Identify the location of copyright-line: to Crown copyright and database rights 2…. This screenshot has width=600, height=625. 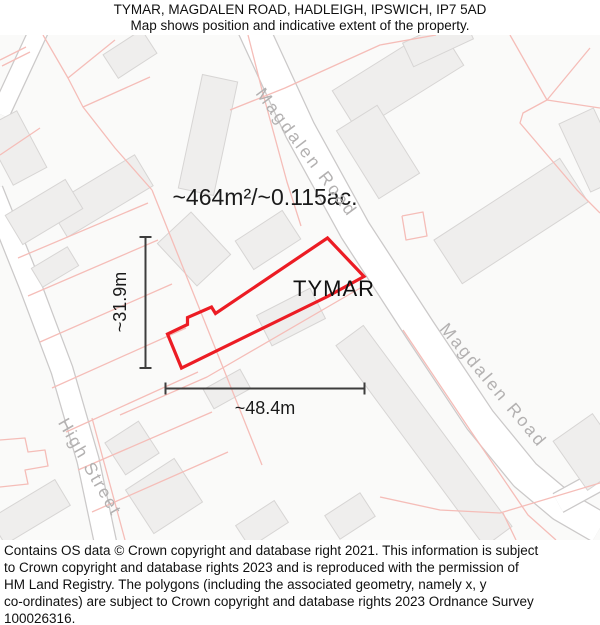
(261, 567).